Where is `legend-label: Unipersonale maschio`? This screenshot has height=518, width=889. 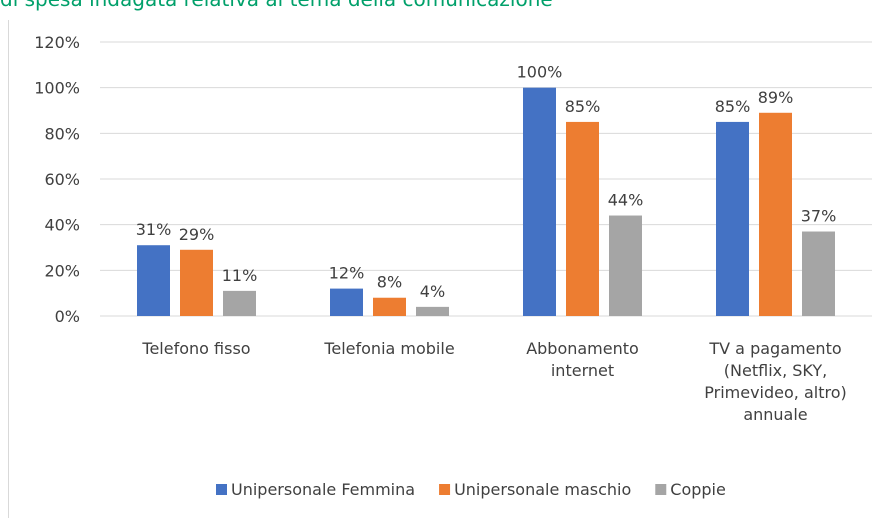 legend-label: Unipersonale maschio is located at coordinates (542, 489).